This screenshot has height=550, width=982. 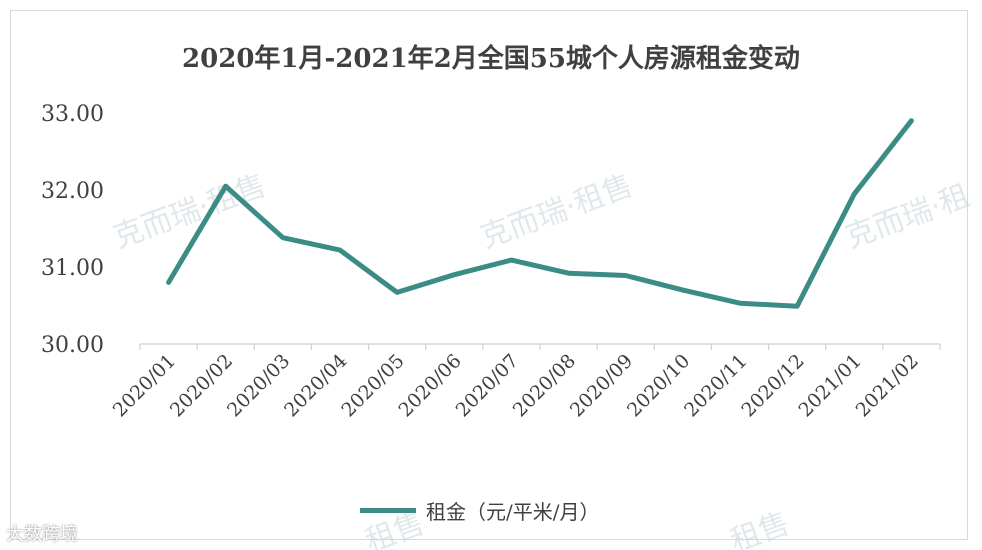 I want to click on y-tick-label: 33.00, so click(x=72, y=114).